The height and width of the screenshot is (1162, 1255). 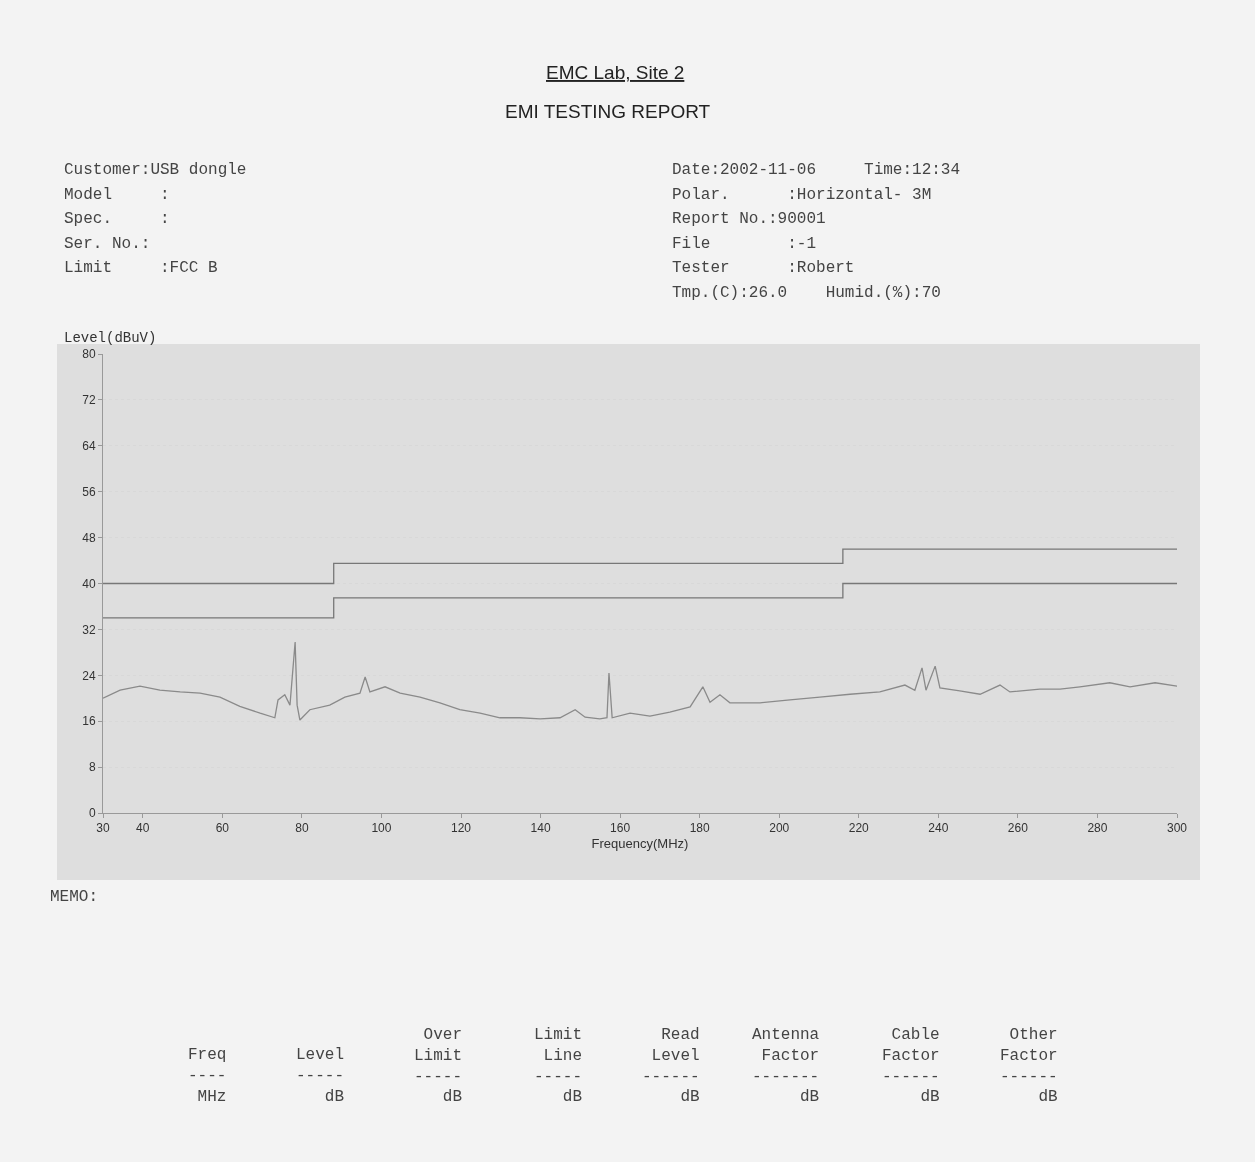 I want to click on text: Tester :Robert, so click(x=763, y=268).